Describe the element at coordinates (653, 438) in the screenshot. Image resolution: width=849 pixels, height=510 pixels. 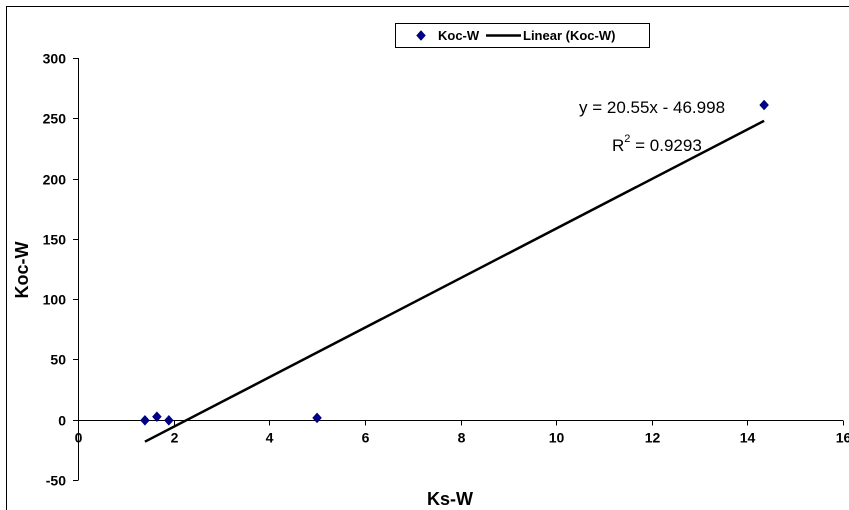
I see `x-tick-label: 12` at that location.